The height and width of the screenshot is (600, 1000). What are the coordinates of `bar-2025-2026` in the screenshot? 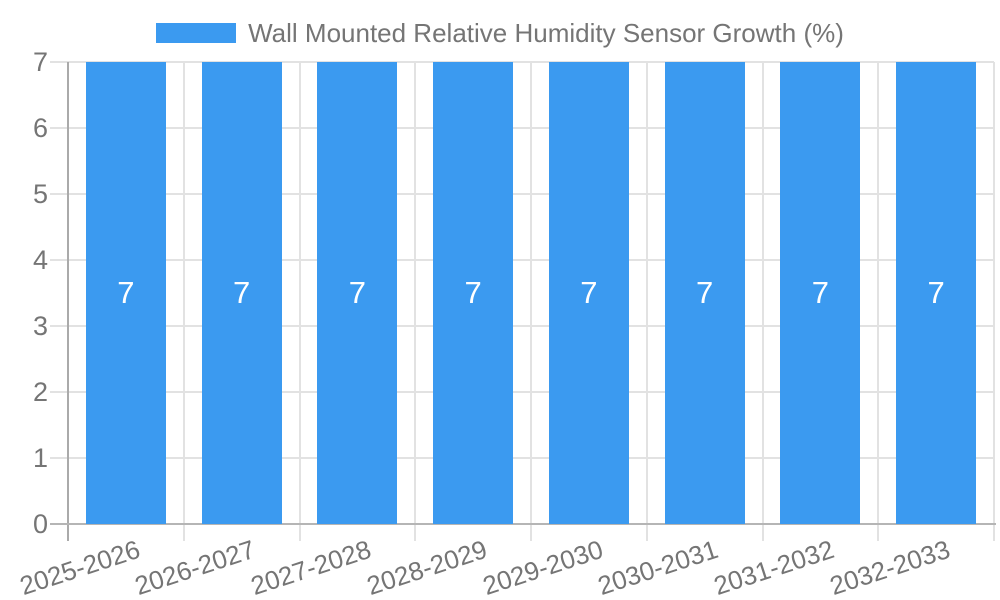 It's located at (125, 293).